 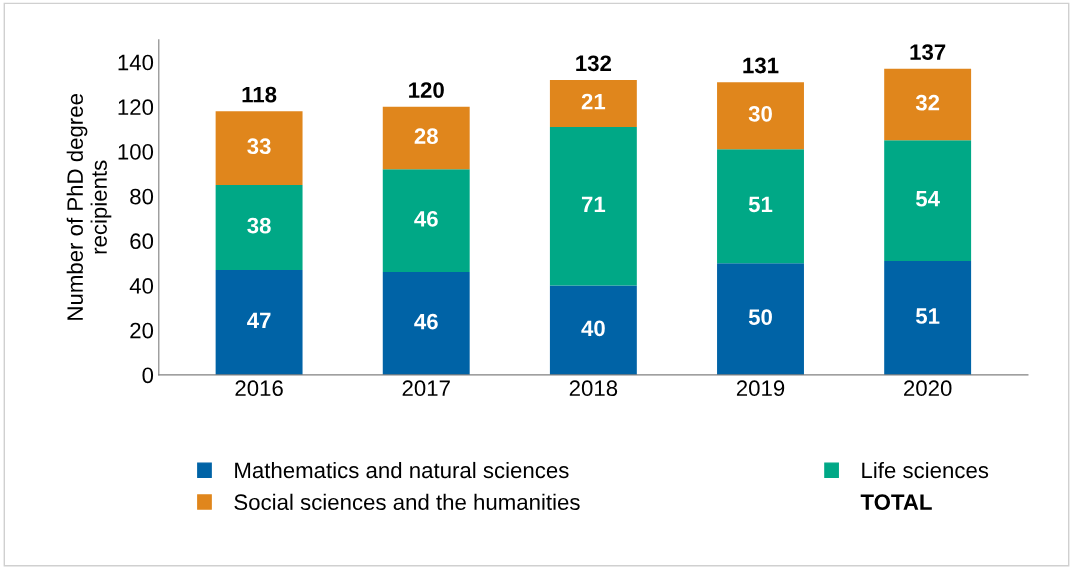 What do you see at coordinates (896, 502) in the screenshot?
I see `text: TOTAL` at bounding box center [896, 502].